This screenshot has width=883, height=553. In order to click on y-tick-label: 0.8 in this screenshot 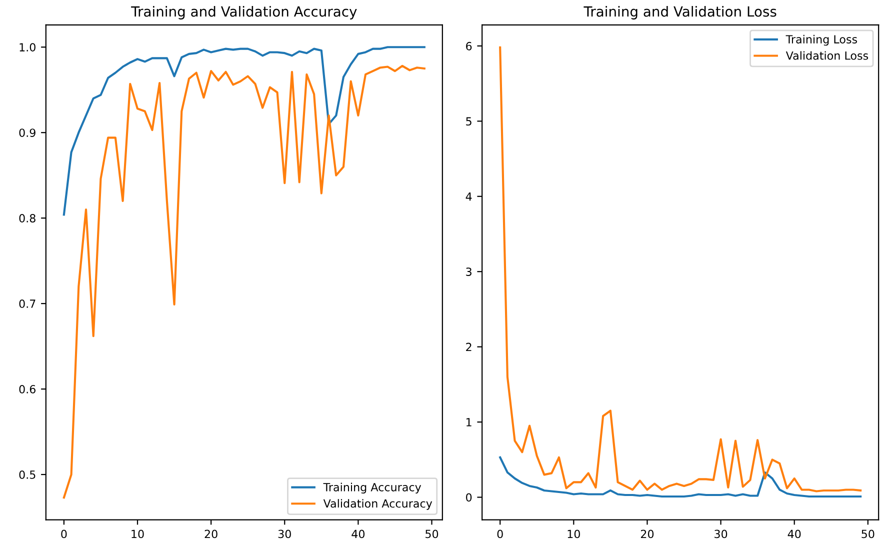, I will do `click(27, 218)`.